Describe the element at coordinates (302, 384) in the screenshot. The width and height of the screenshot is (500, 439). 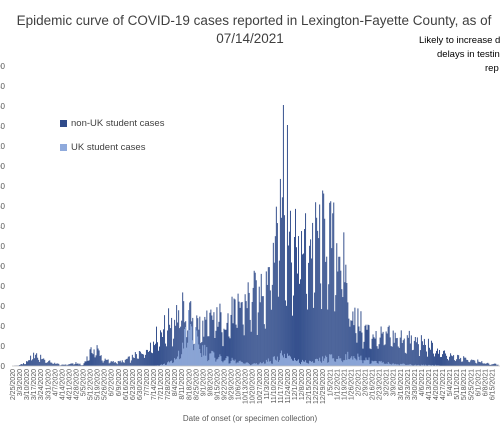
I see `x-tick-label: 12/8/2020` at that location.